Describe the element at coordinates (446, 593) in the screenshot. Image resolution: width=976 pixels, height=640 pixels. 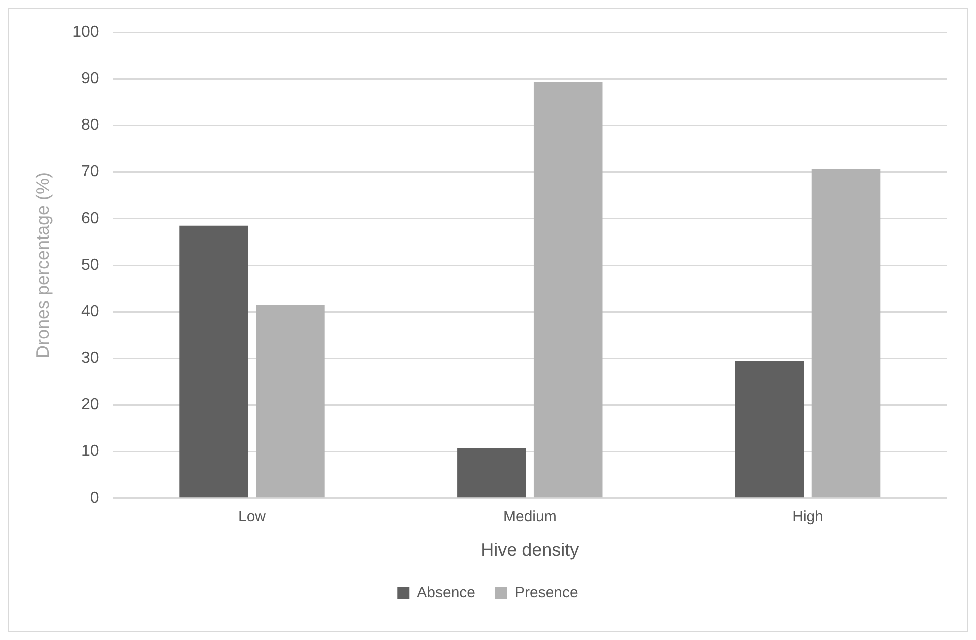
I see `legend-label: Absence` at that location.